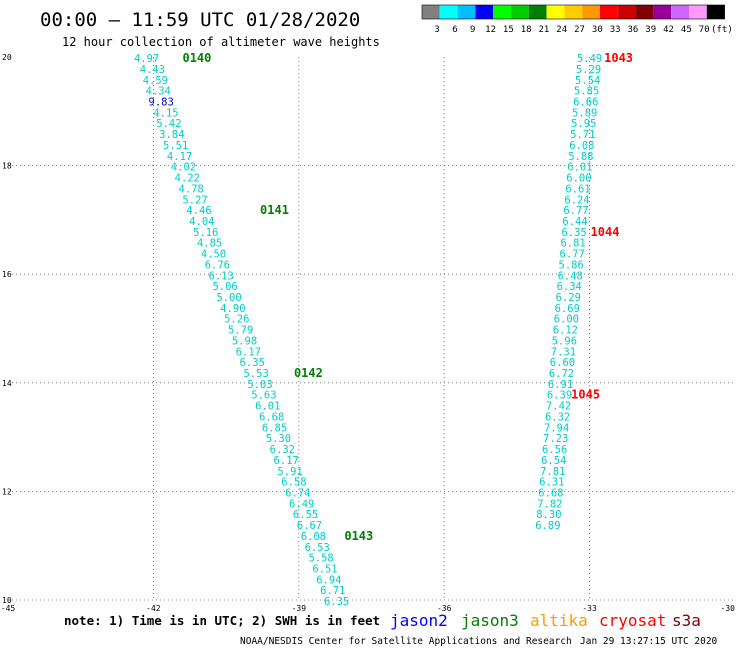  I want to click on wave-height-value: 5.06, so click(224, 287).